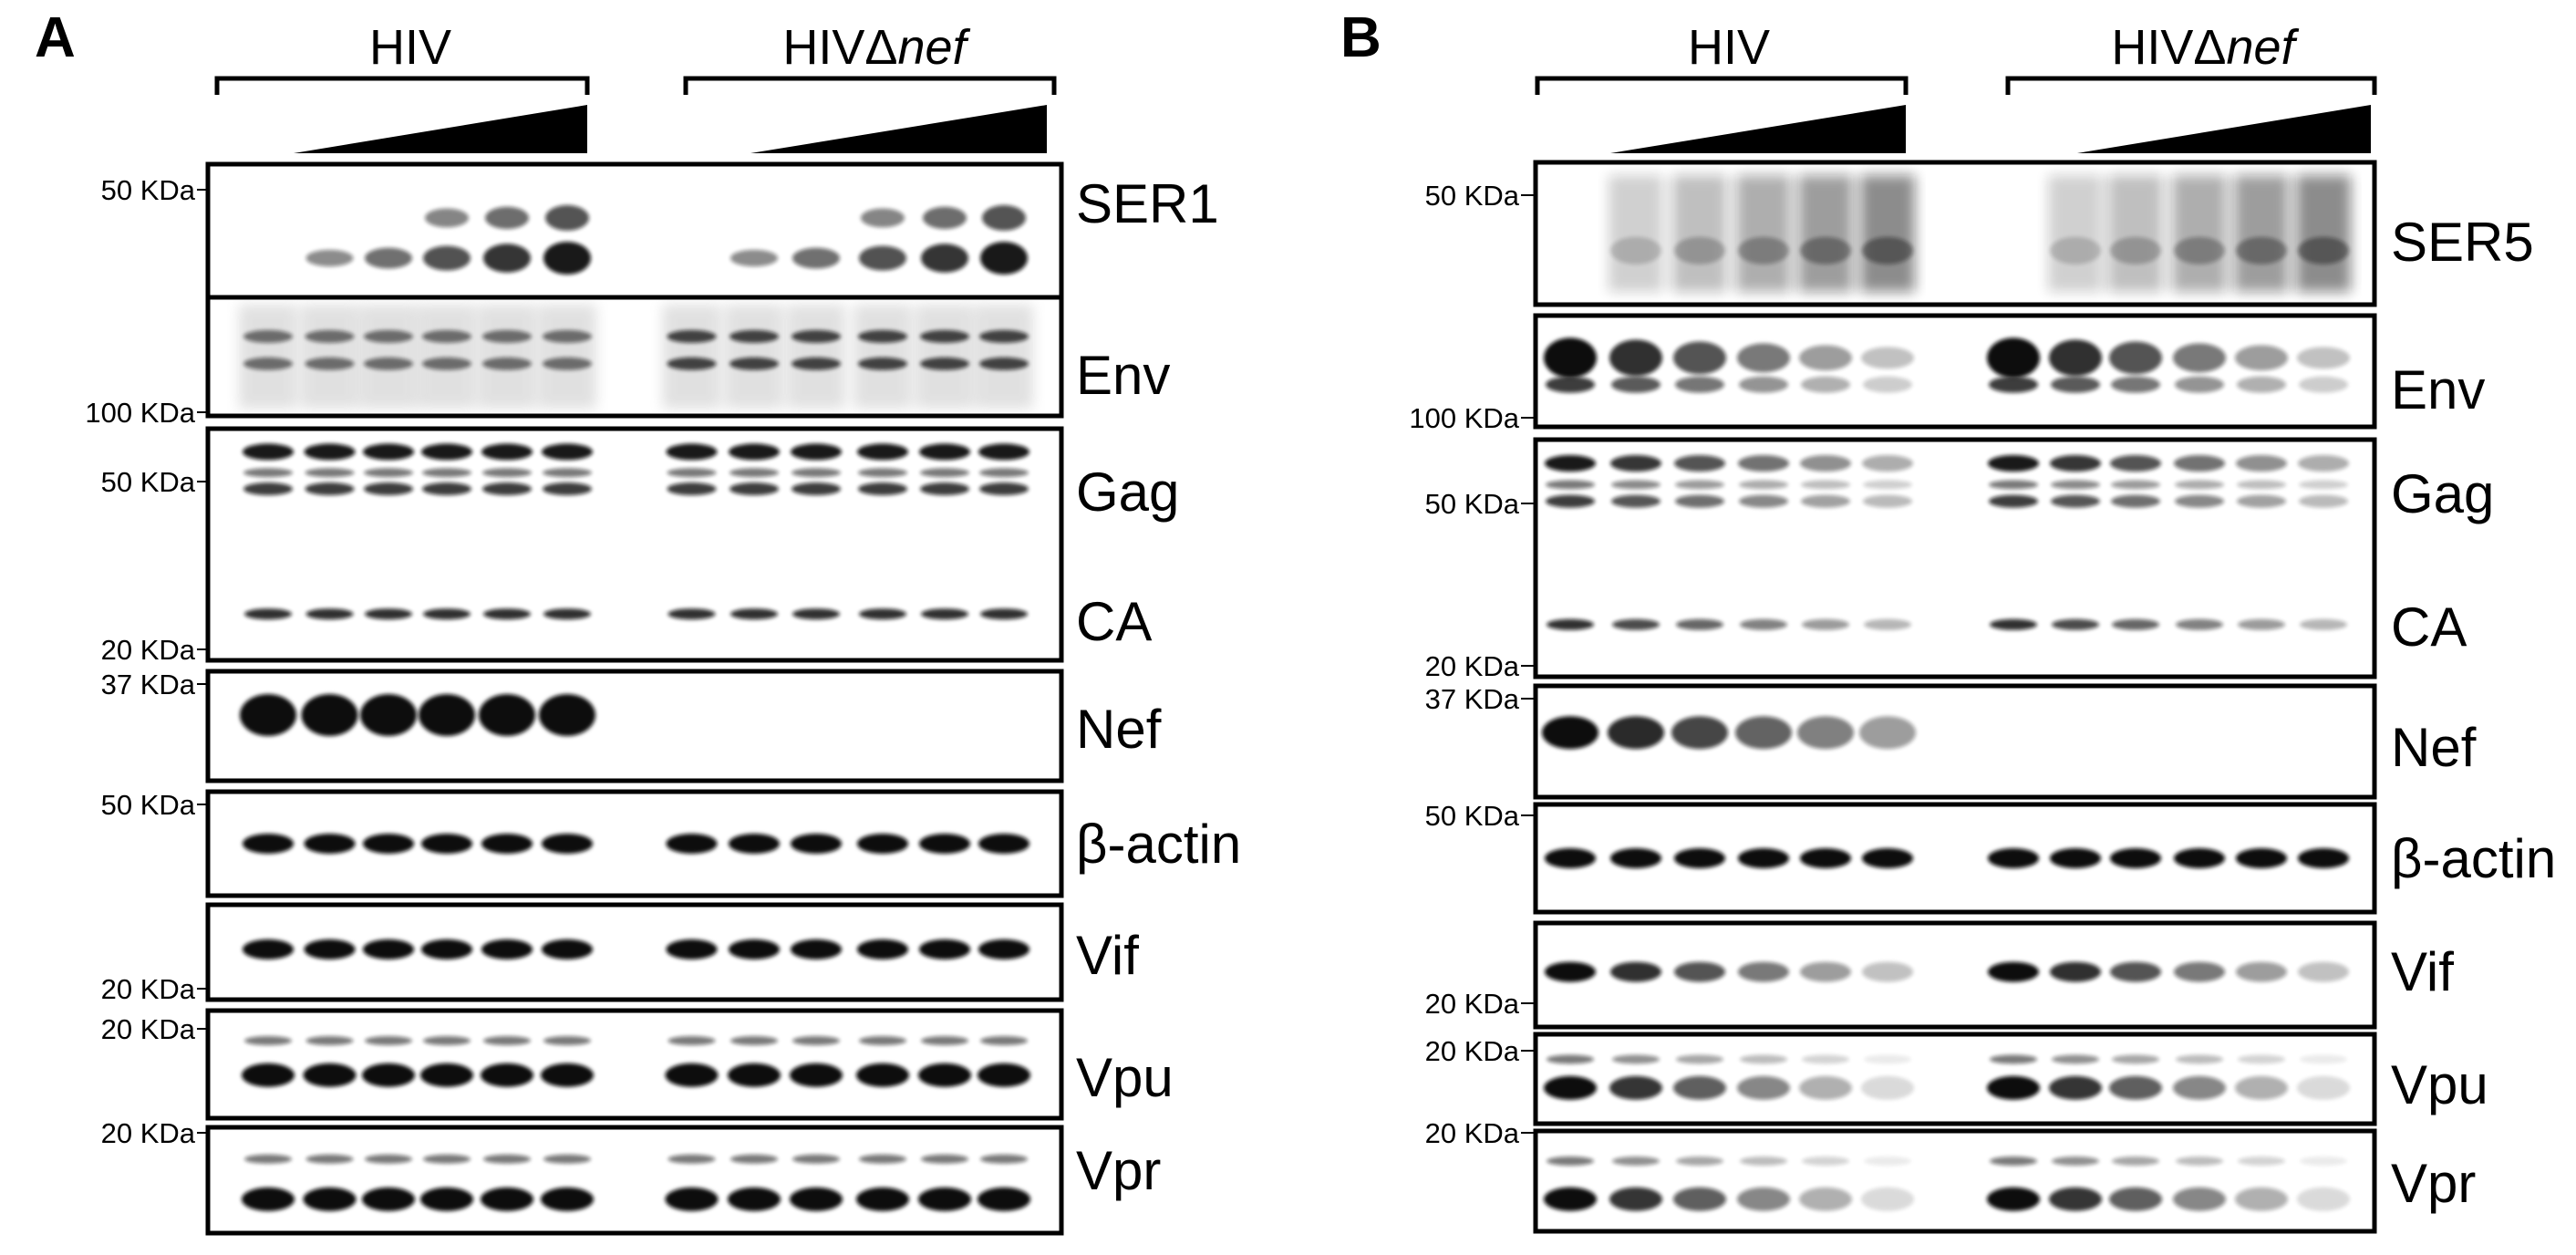  What do you see at coordinates (1472, 816) in the screenshot?
I see `mw-marker: 50 KDa` at bounding box center [1472, 816].